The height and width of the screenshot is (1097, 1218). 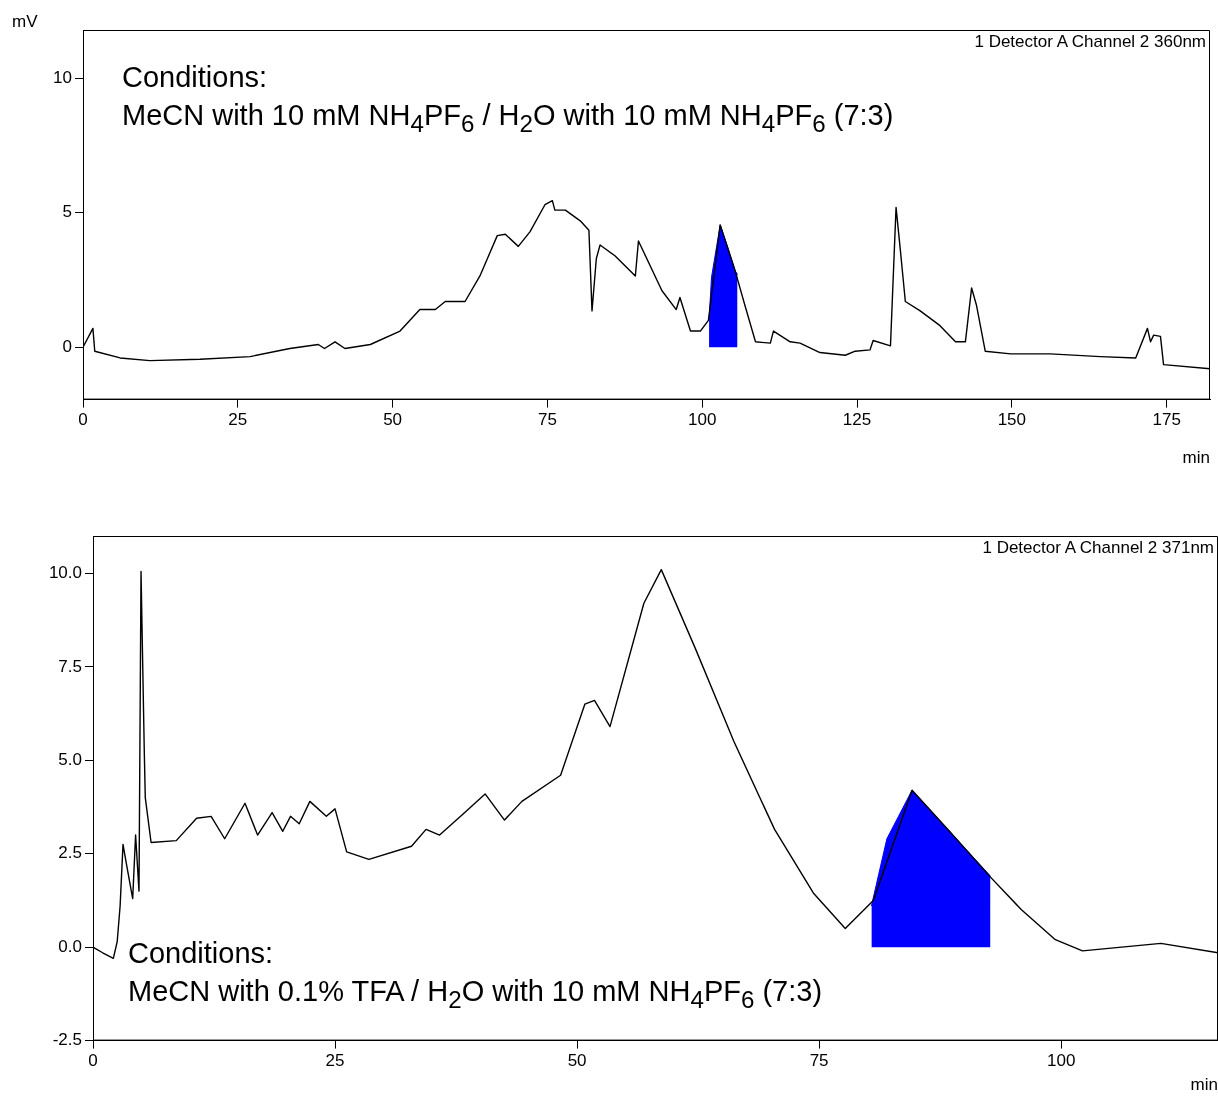 I want to click on annotation: MeCN with 0.1% TFA / H$_{2}$O with 10 mM NH$_{4}$PF$_{6}$ (7:3), so click(x=475, y=994).